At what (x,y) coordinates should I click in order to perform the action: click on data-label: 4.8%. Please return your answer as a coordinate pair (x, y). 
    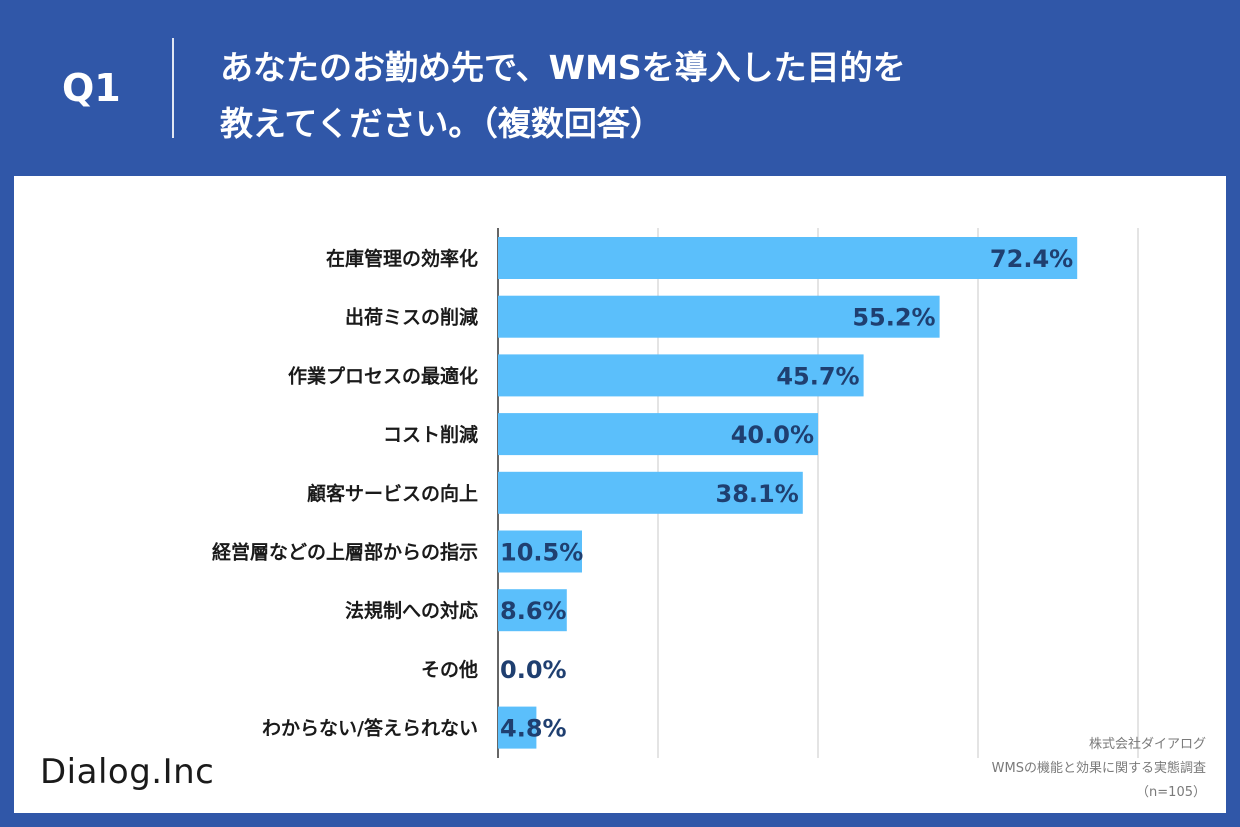
    Looking at the image, I should click on (533, 729).